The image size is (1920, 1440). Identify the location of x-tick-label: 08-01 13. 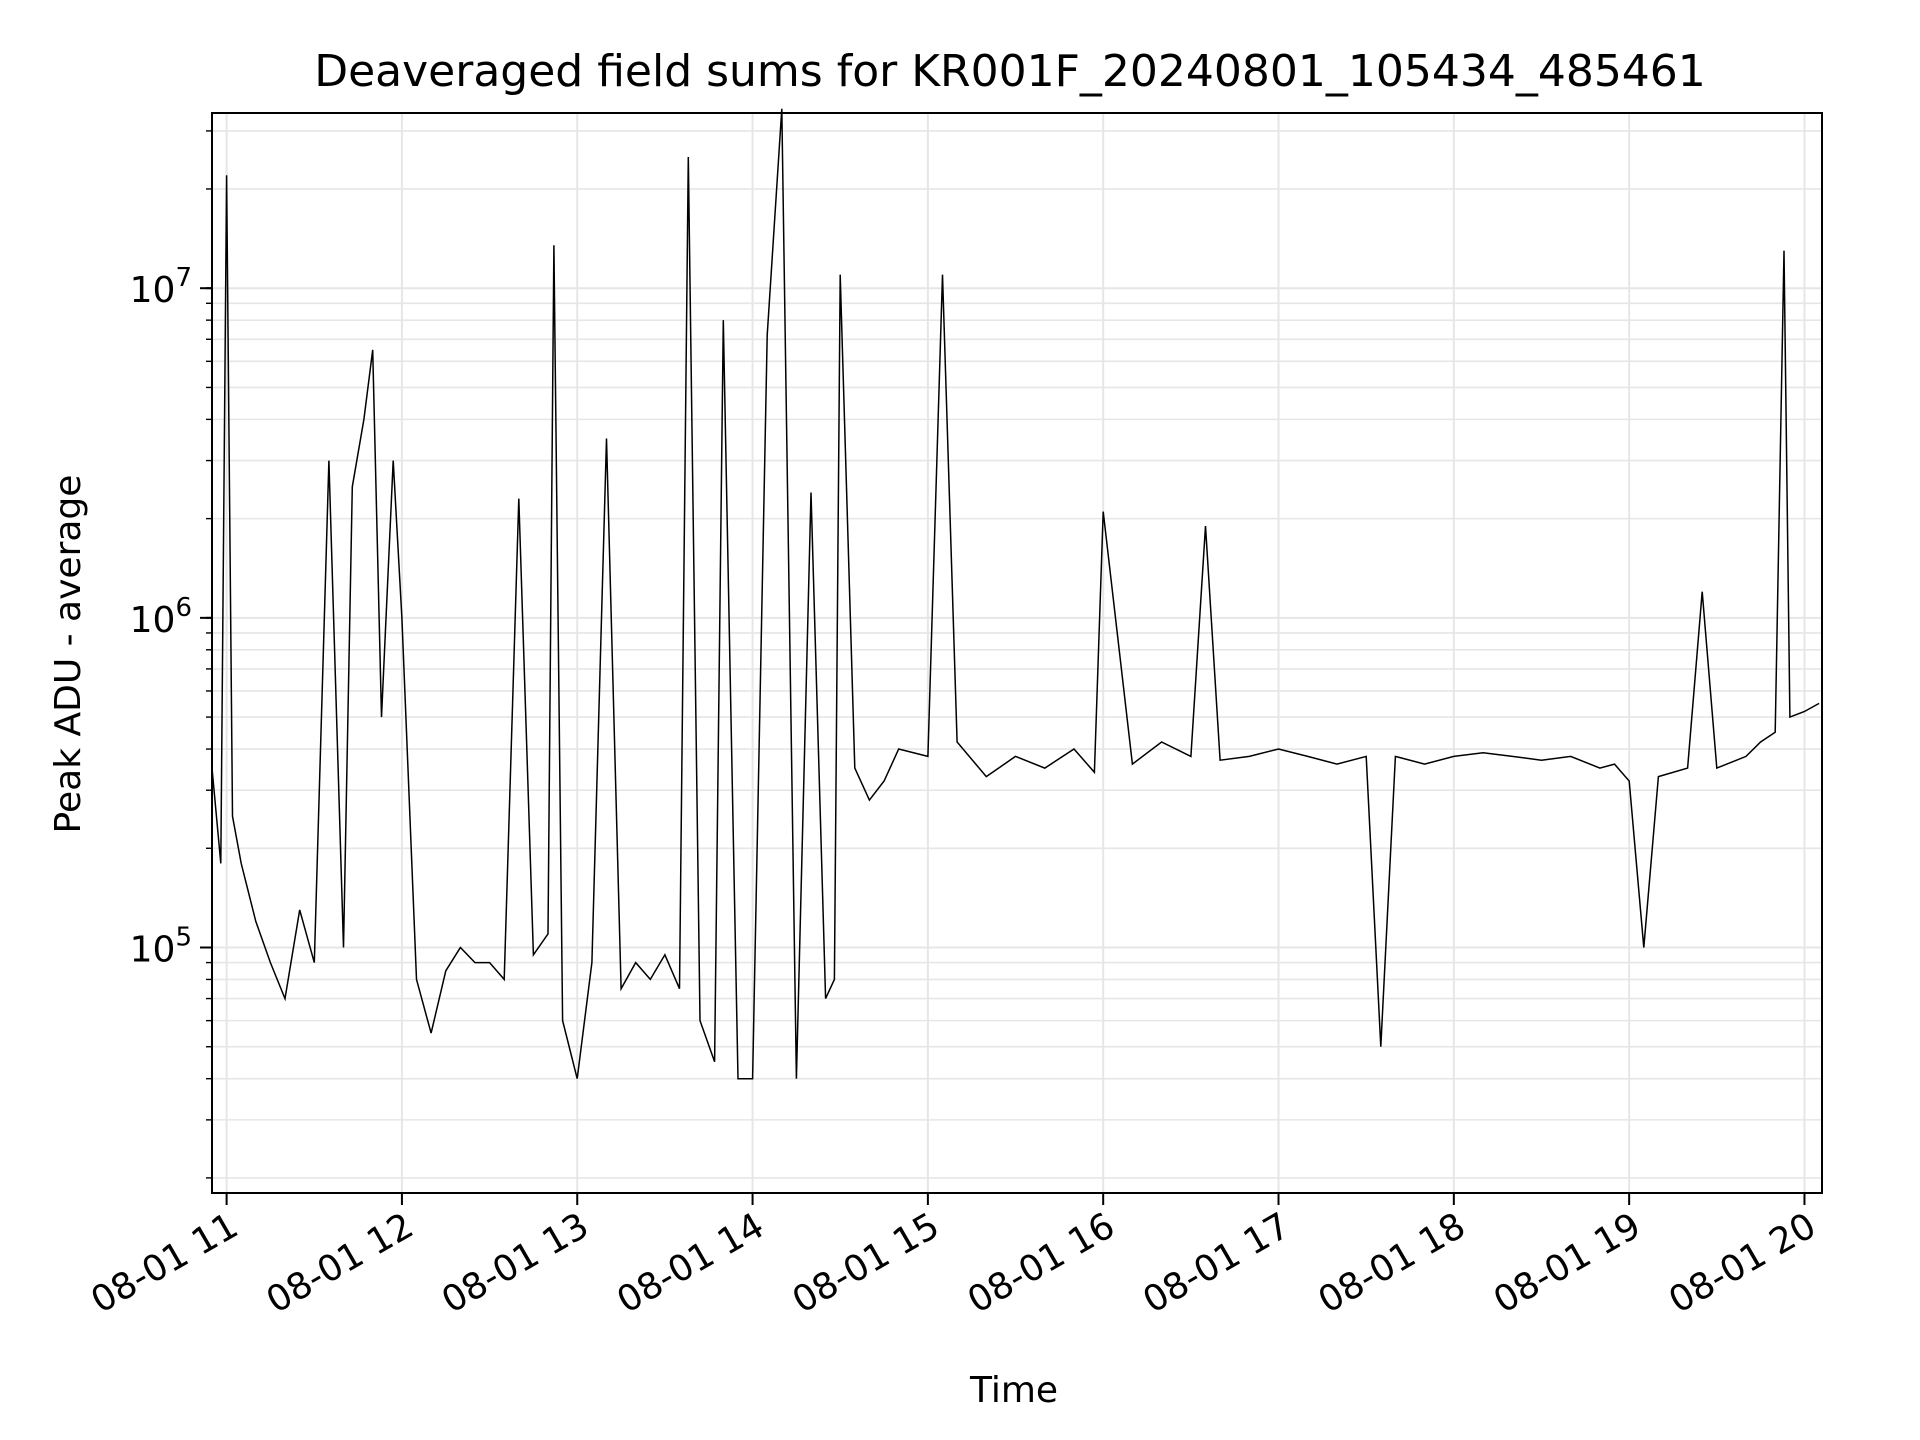
(515, 1263).